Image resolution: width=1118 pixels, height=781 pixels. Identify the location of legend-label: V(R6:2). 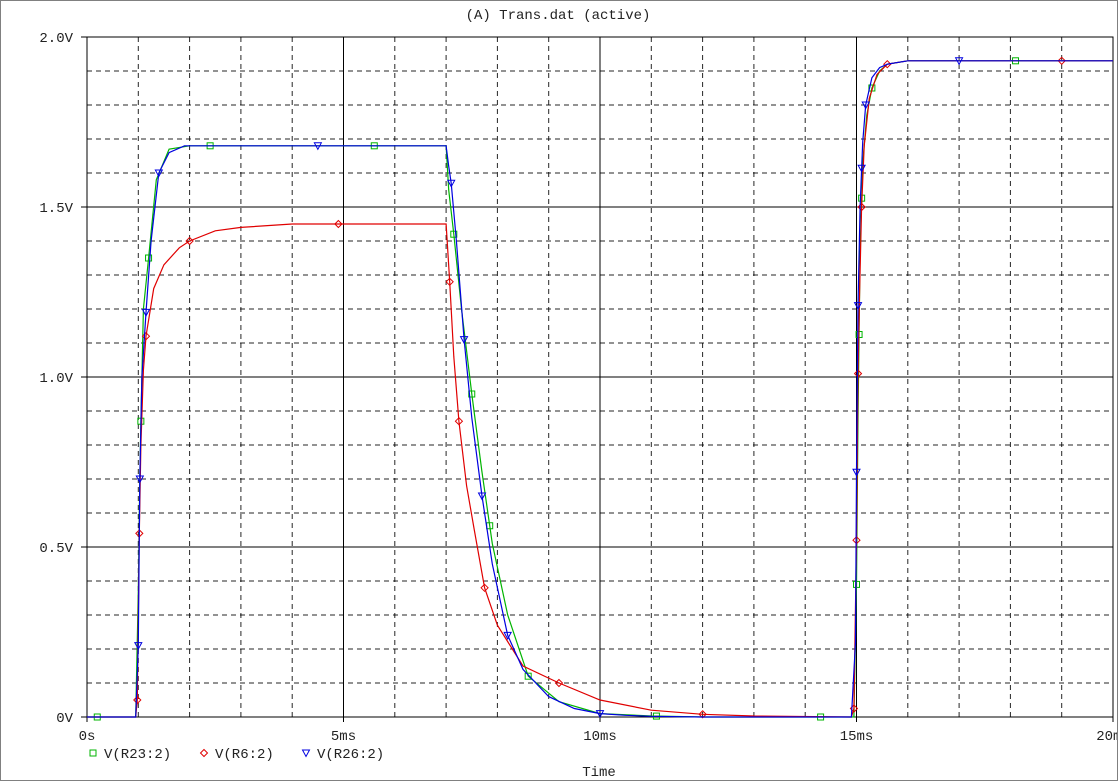
(244, 755).